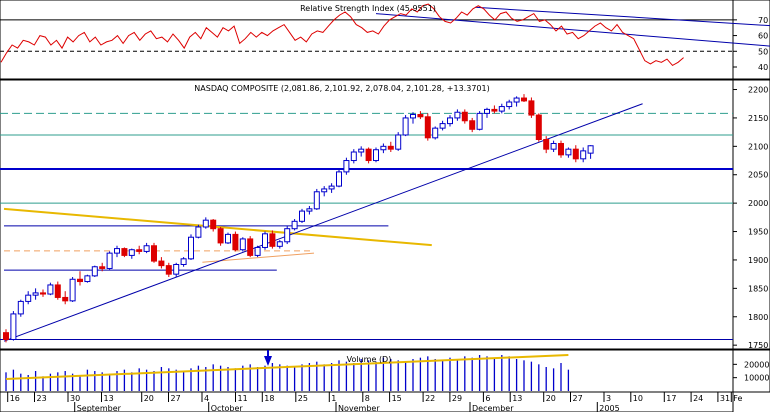 This screenshot has height=412, width=770. I want to click on x-tick-label: 10, so click(638, 398).